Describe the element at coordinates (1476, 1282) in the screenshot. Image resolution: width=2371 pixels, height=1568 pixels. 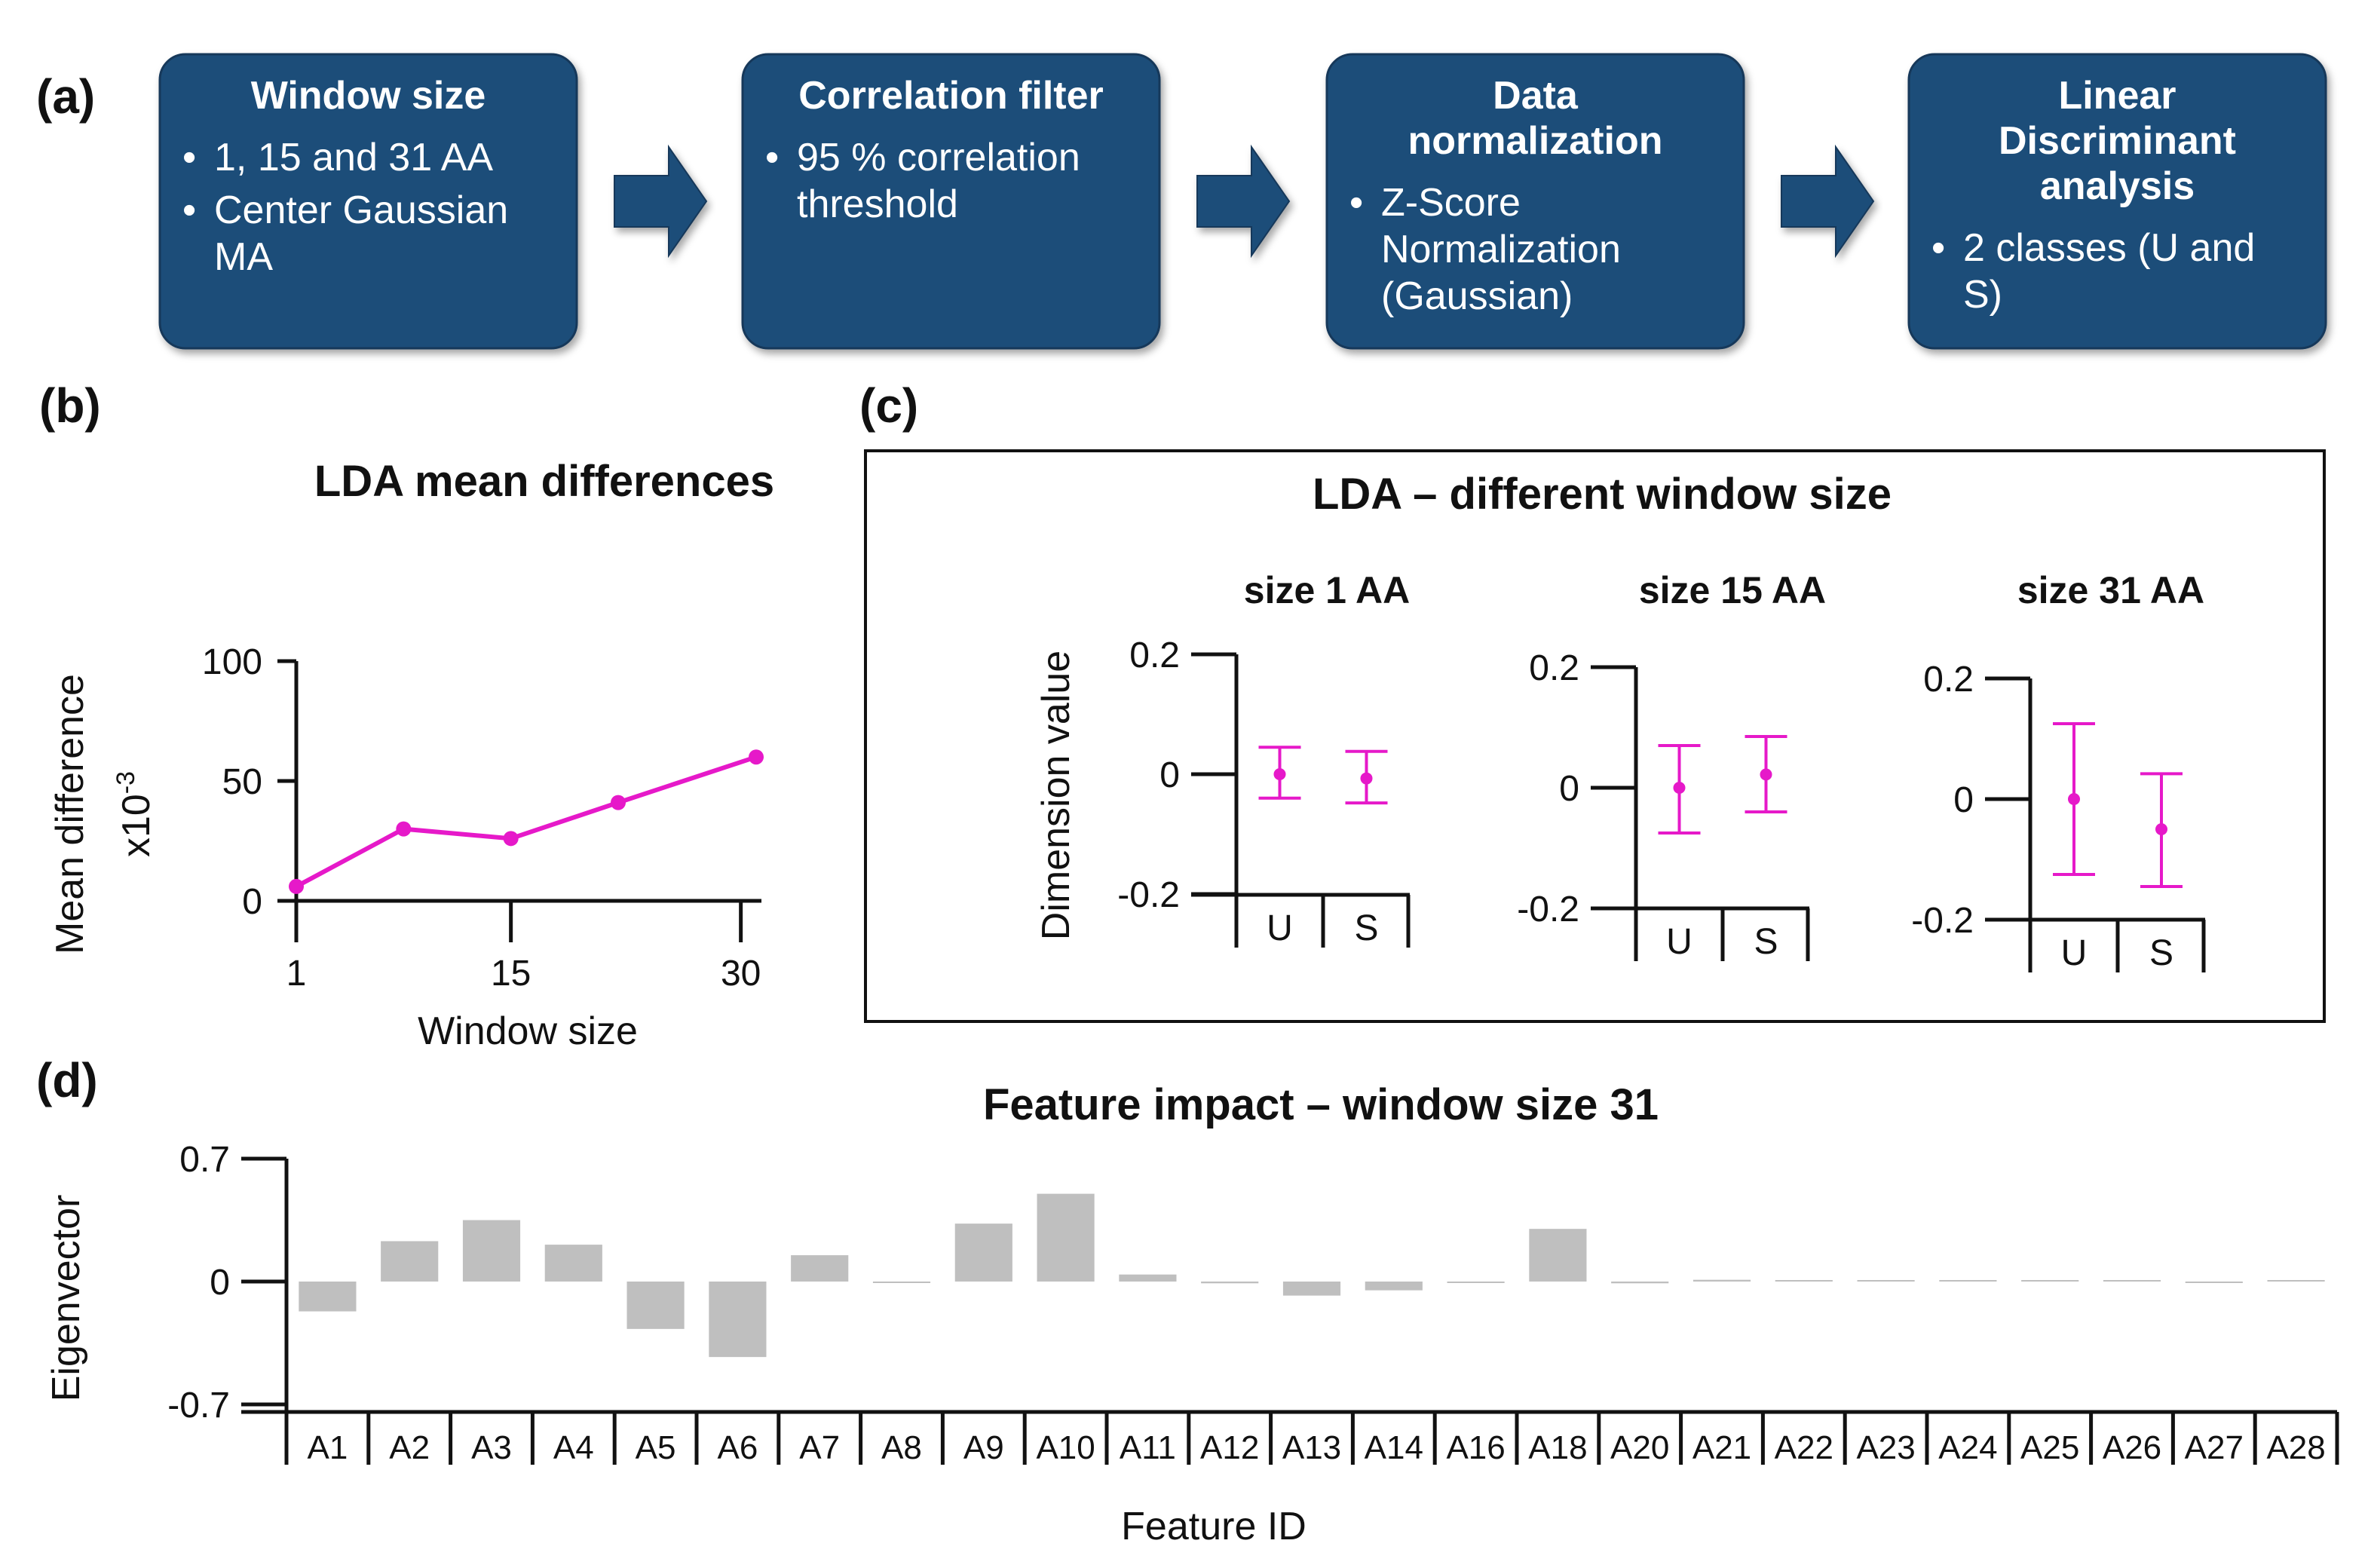
I see `chart-d-bar-A16` at that location.